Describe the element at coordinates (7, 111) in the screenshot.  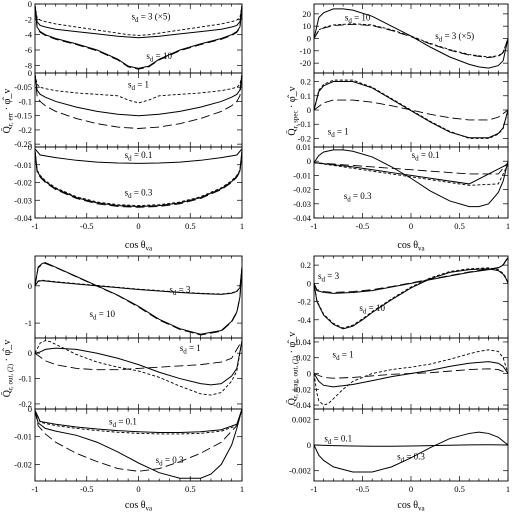
I see `y-axis-label: Q̄r, err · φ̂_v` at that location.